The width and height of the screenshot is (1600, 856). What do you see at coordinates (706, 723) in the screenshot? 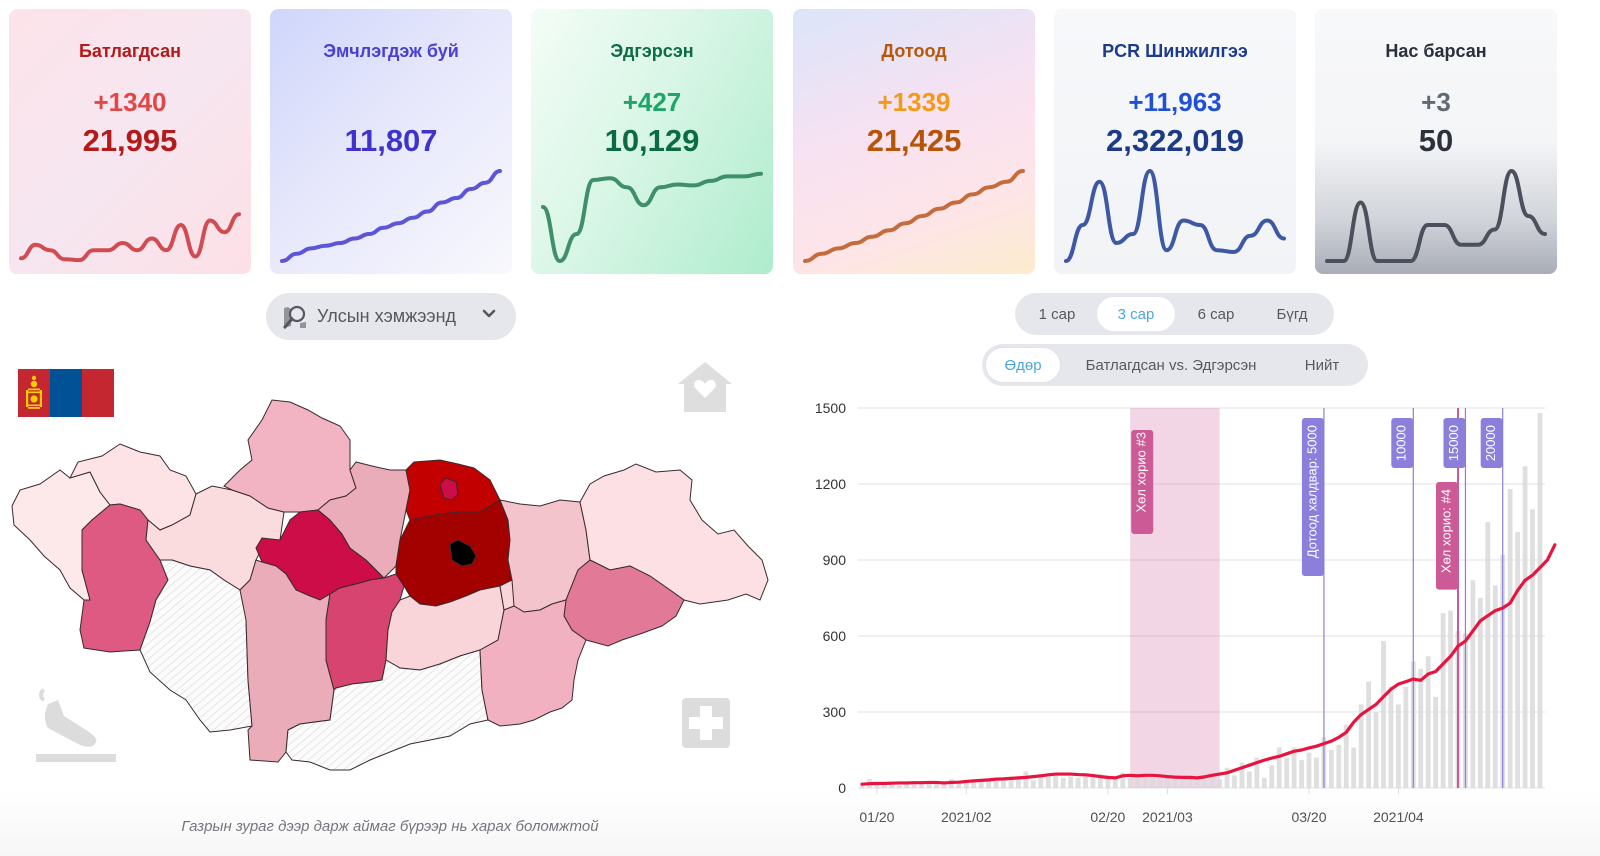
I see `hospital-cross-icon` at bounding box center [706, 723].